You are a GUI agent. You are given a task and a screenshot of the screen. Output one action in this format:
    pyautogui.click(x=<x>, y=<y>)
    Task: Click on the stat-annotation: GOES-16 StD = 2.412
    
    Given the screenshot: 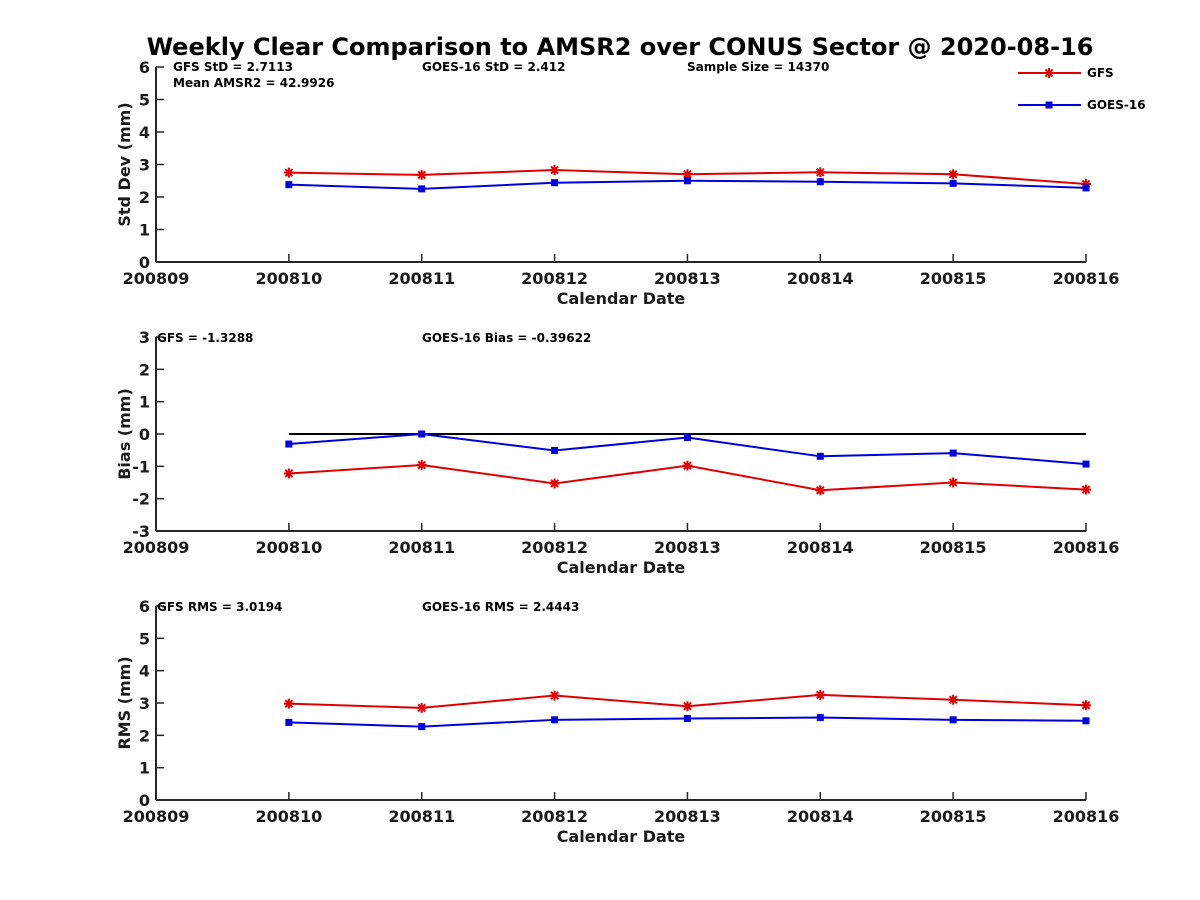 What is the action you would take?
    pyautogui.click(x=493, y=67)
    